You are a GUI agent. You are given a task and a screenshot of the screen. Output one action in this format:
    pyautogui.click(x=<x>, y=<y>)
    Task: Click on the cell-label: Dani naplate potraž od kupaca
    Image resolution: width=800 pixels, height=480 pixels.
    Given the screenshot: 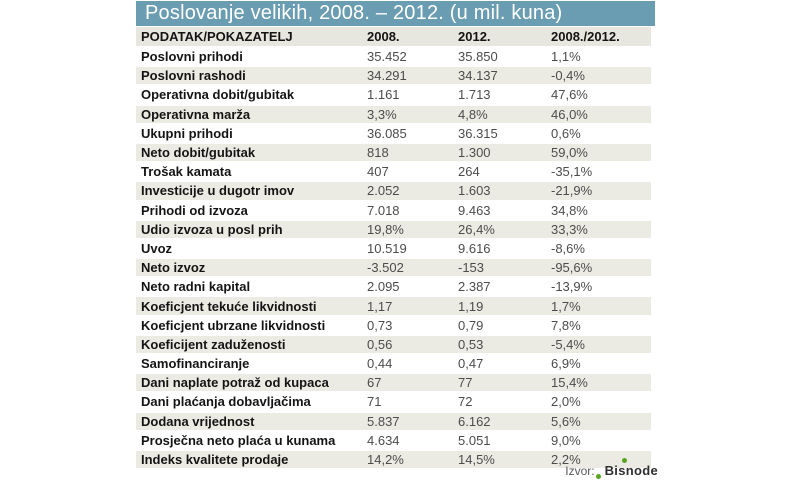 What is the action you would take?
    pyautogui.click(x=235, y=383)
    